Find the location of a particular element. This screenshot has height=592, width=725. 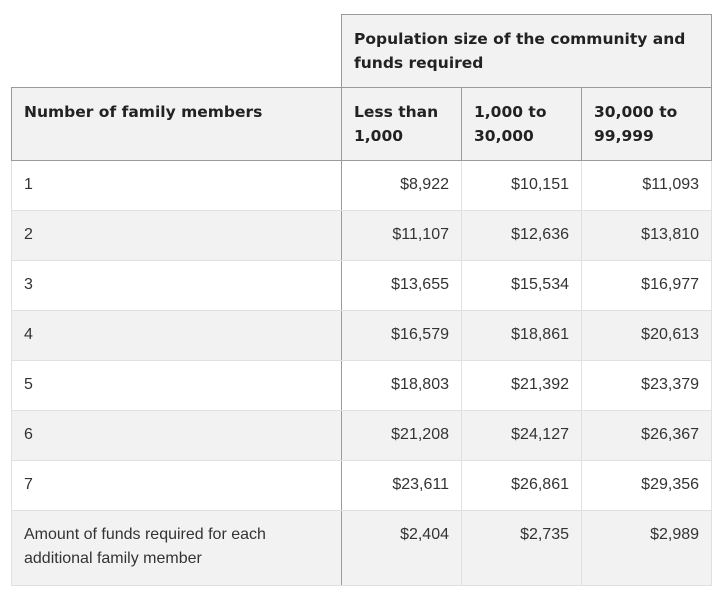

row-label: 6 is located at coordinates (176, 435).